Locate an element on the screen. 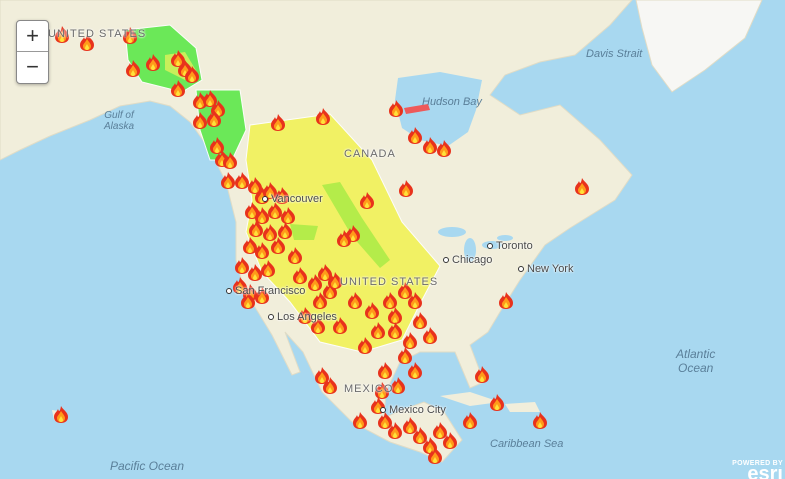  zoom-out-button: − is located at coordinates (32, 66).